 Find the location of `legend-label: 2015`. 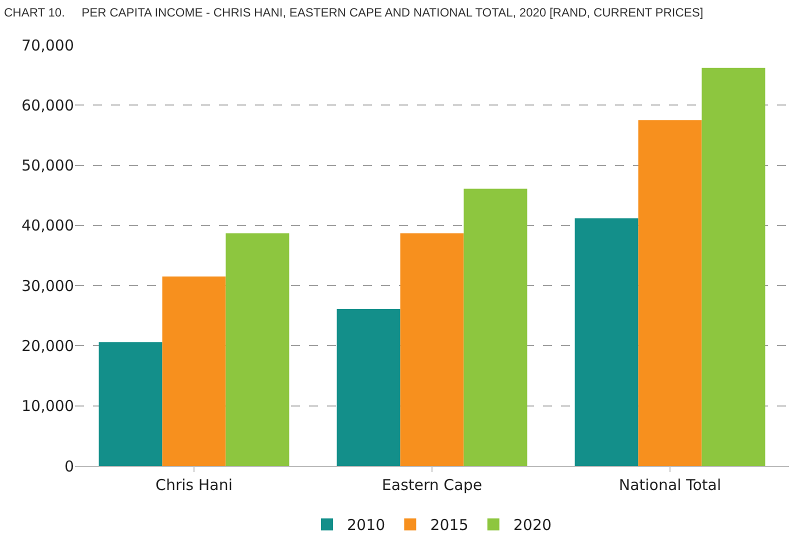

legend-label: 2015 is located at coordinates (449, 525).